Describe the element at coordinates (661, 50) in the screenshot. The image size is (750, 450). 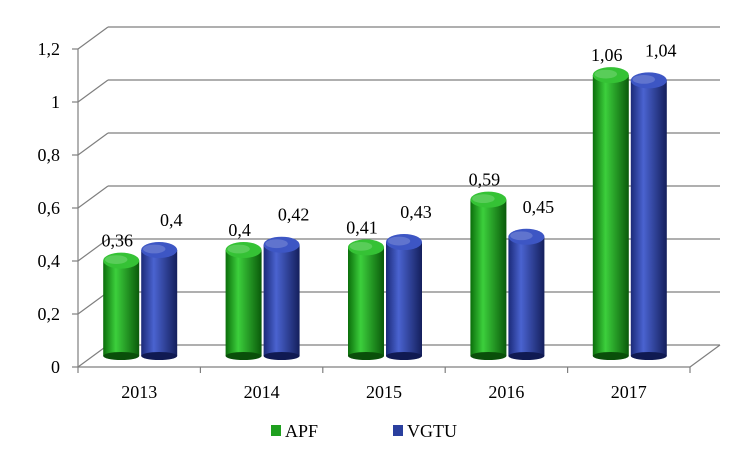
I see `data-label: 1,04` at that location.